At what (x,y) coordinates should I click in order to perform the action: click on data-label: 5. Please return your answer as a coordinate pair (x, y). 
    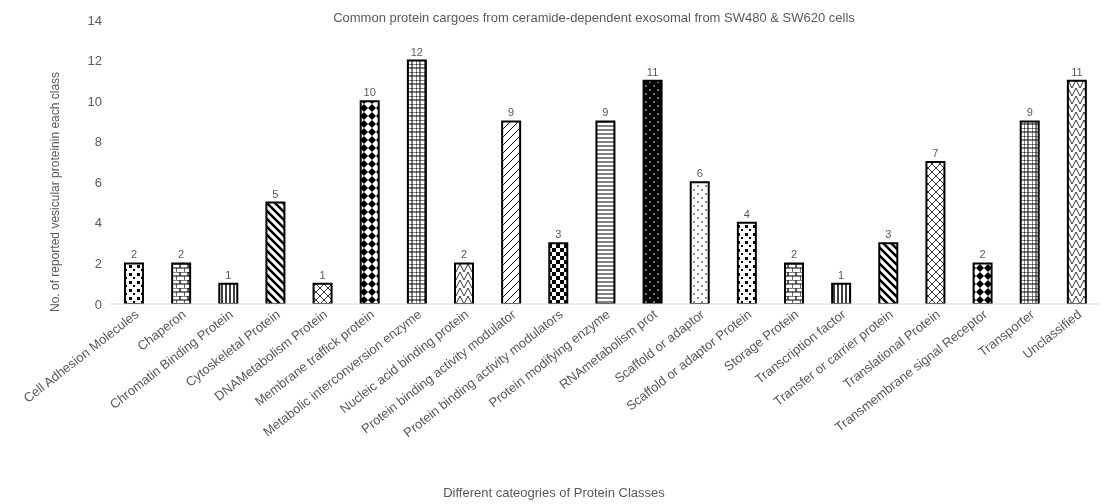
    Looking at the image, I should click on (275, 193).